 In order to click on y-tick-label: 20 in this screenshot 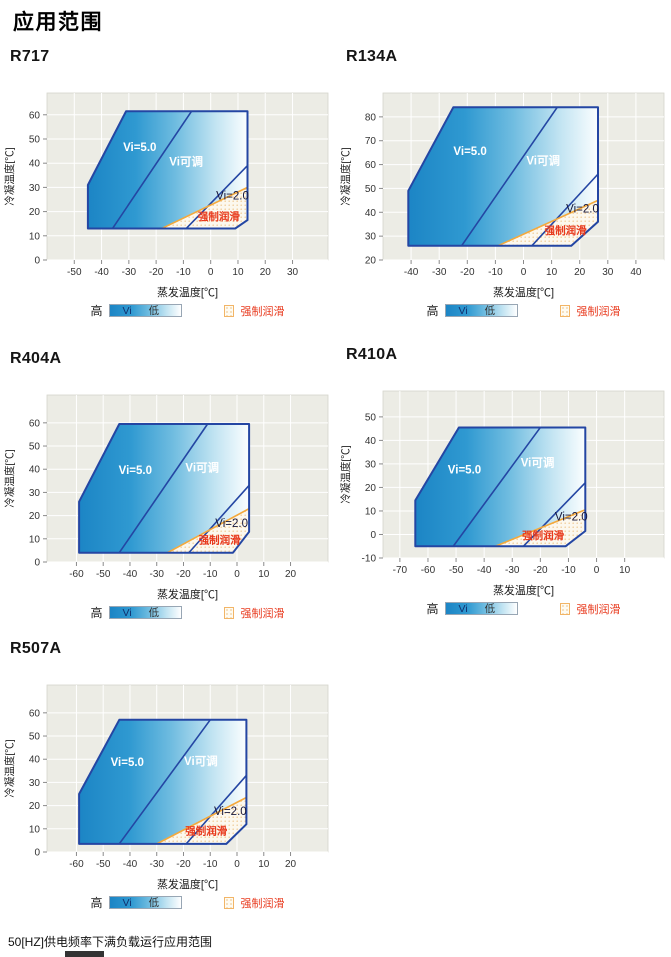, I will do `click(35, 212)`.